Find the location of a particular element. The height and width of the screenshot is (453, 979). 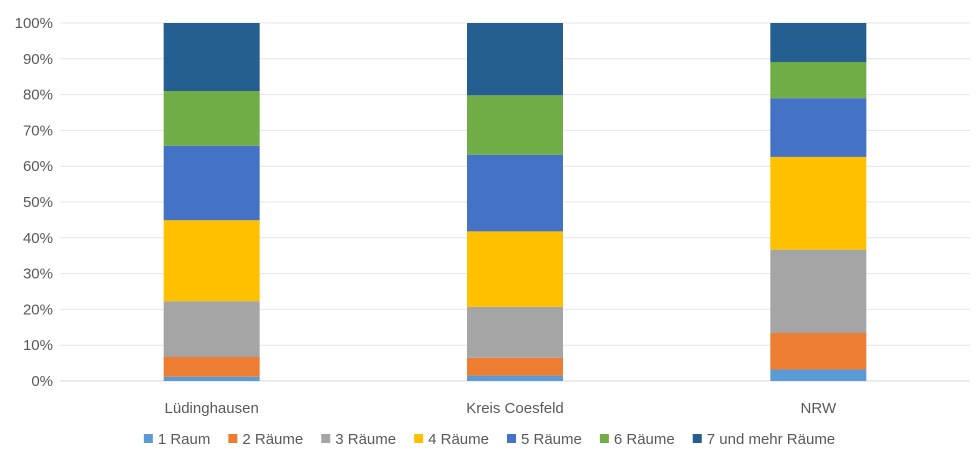

legend-label: 3 Räume is located at coordinates (365, 439).